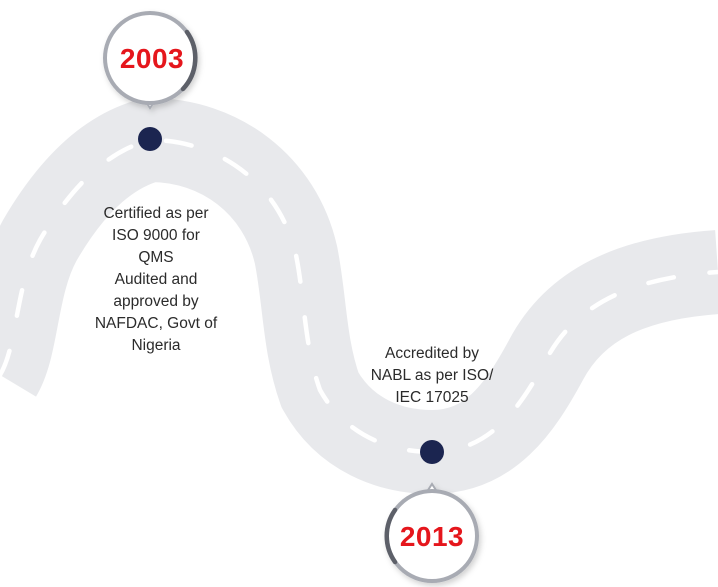 The image size is (718, 587). I want to click on milestone-description-2013: Accredited by NABL as per ISO/ IEC 17025, so click(432, 376).